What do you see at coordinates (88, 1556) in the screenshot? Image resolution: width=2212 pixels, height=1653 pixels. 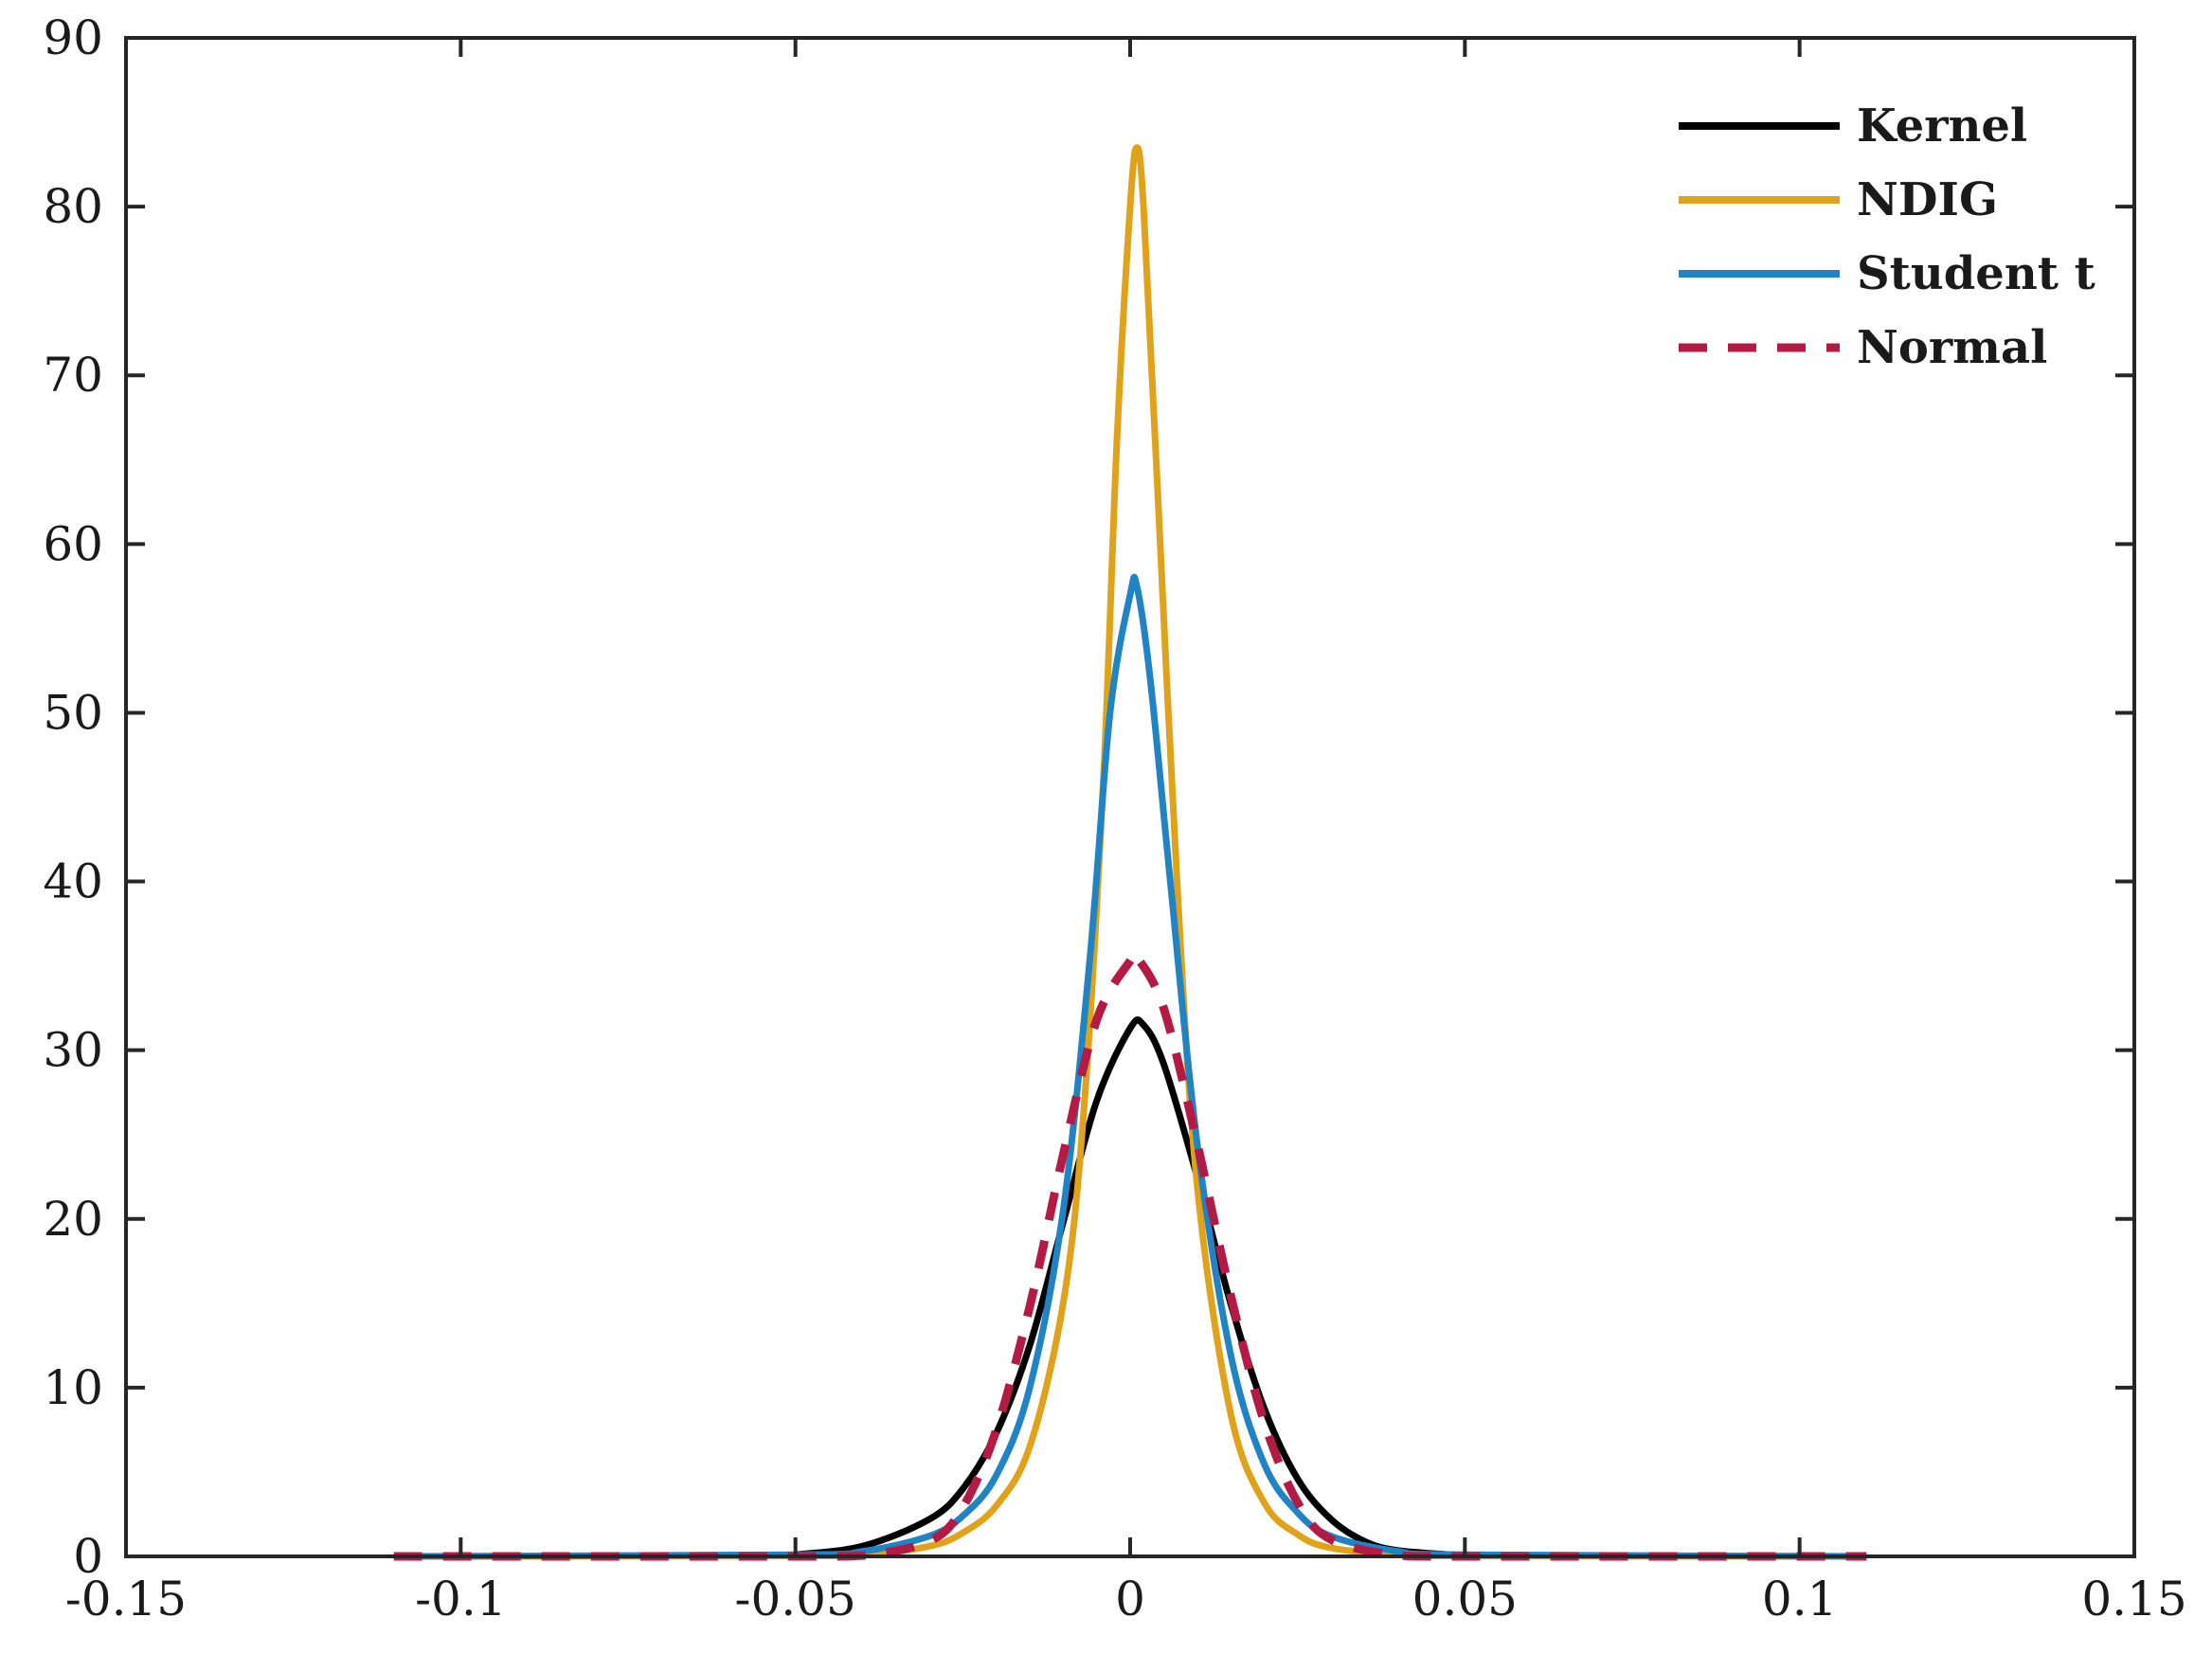 I see `y-tick-label: 0` at bounding box center [88, 1556].